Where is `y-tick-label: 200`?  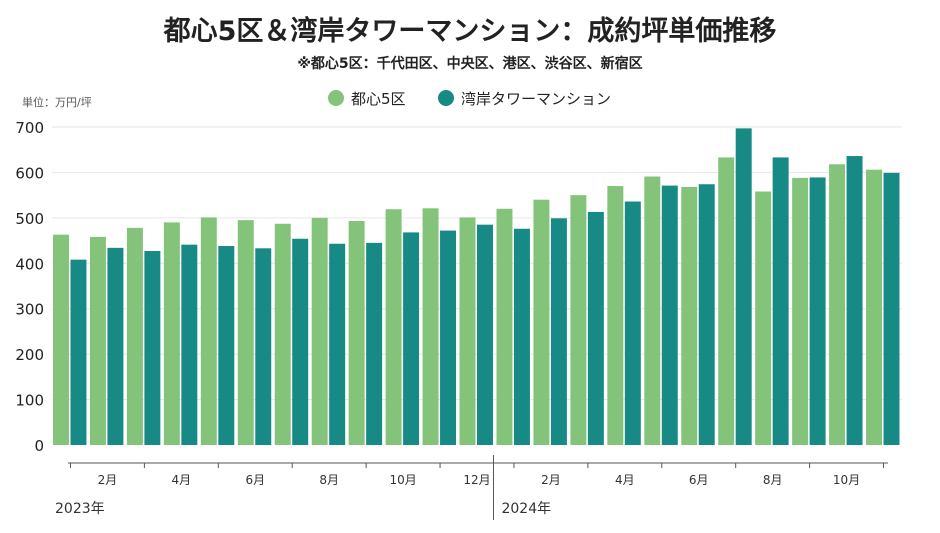
y-tick-label: 200 is located at coordinates (29, 355).